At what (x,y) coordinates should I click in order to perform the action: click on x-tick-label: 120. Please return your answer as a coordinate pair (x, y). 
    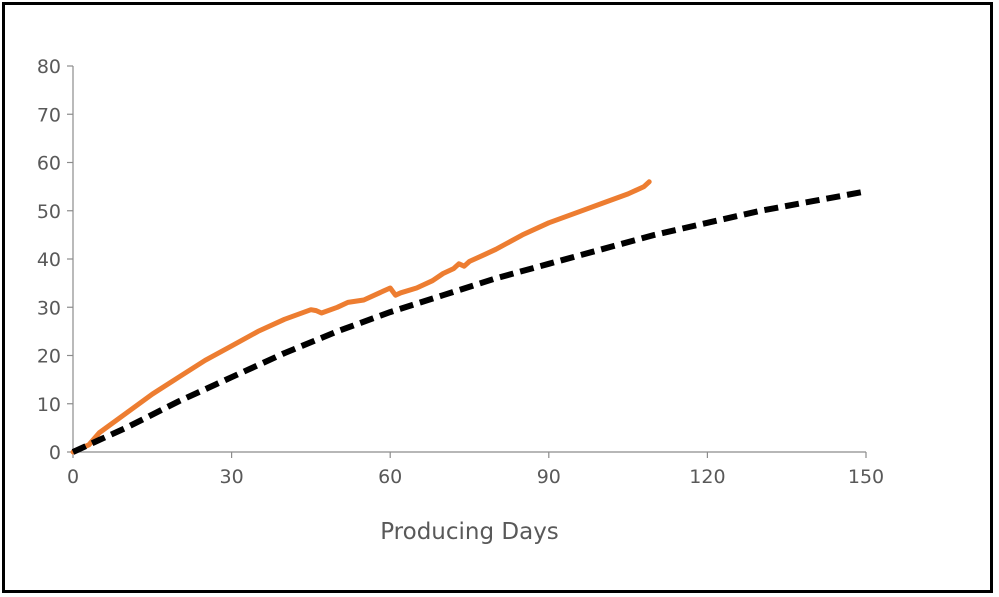
    Looking at the image, I should click on (707, 477).